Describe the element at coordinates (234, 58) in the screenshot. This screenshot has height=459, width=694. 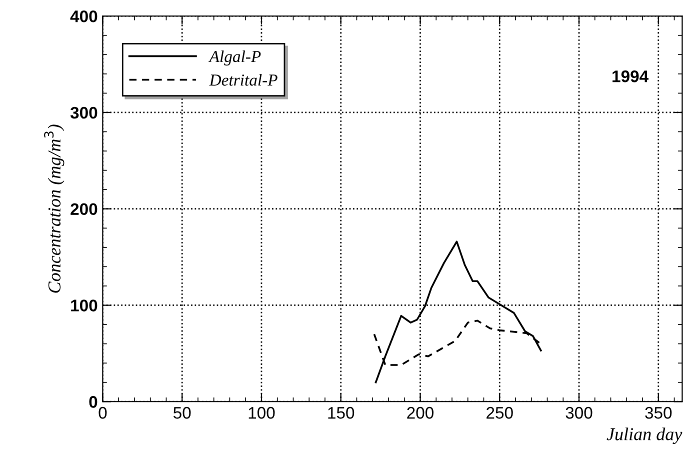
I see `legend-label: Algal-P` at that location.